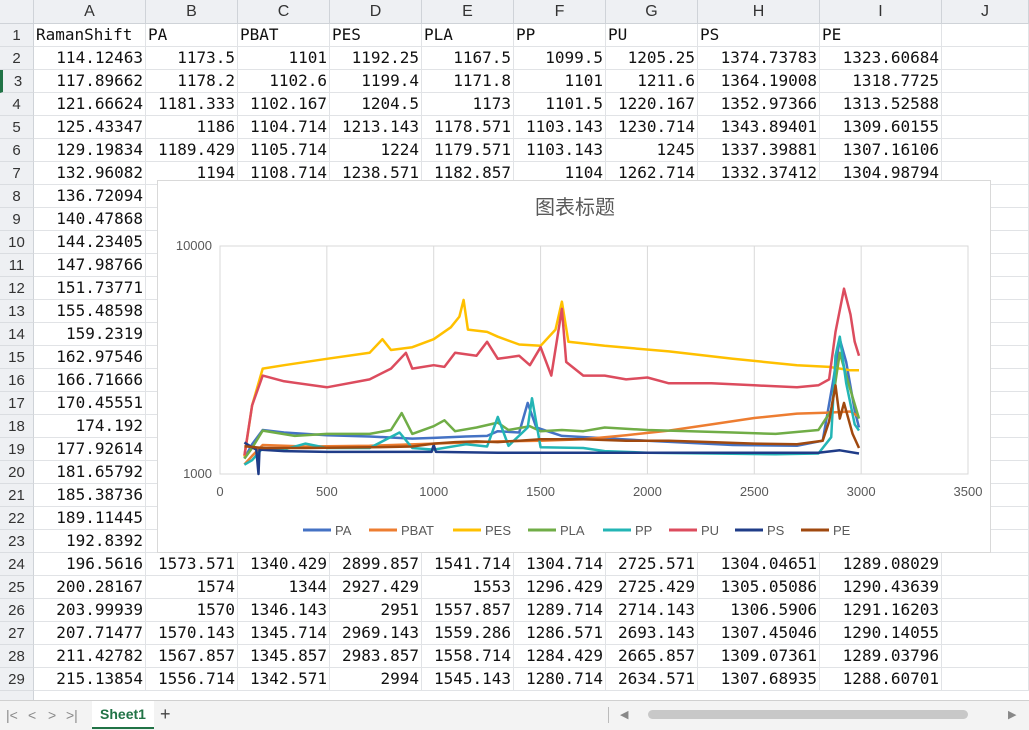 The image size is (1029, 730). What do you see at coordinates (560, 81) in the screenshot?
I see `cell-f3: 1101` at bounding box center [560, 81].